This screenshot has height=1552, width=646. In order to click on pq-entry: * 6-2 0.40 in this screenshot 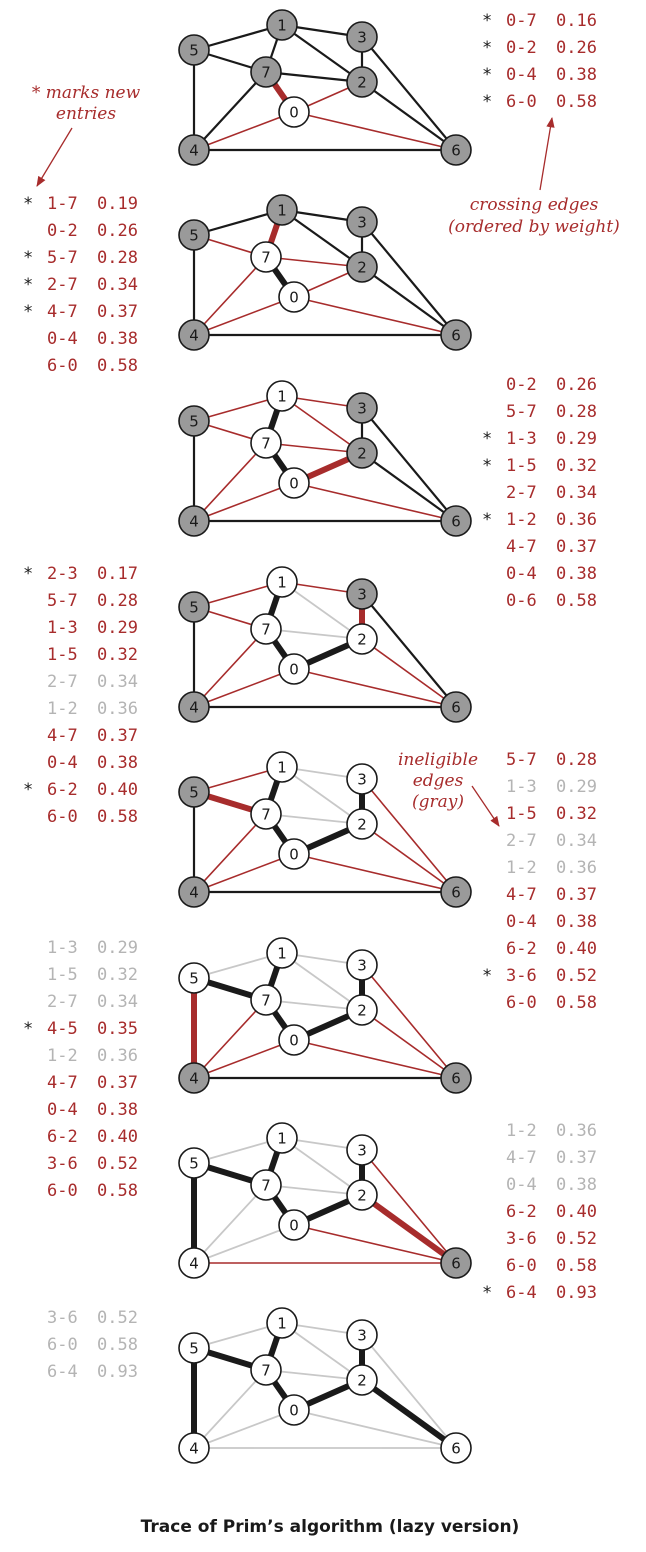, I will do `click(80, 790)`.